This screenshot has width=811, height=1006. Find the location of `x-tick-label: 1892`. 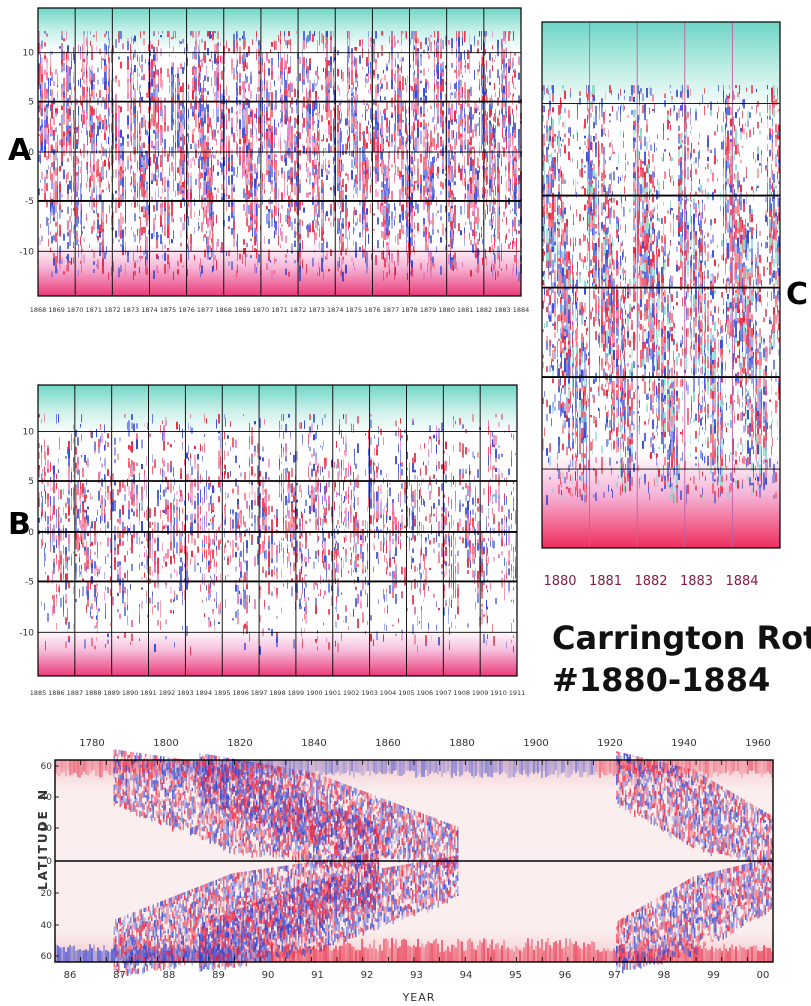

x-tick-label: 1892 is located at coordinates (167, 693).